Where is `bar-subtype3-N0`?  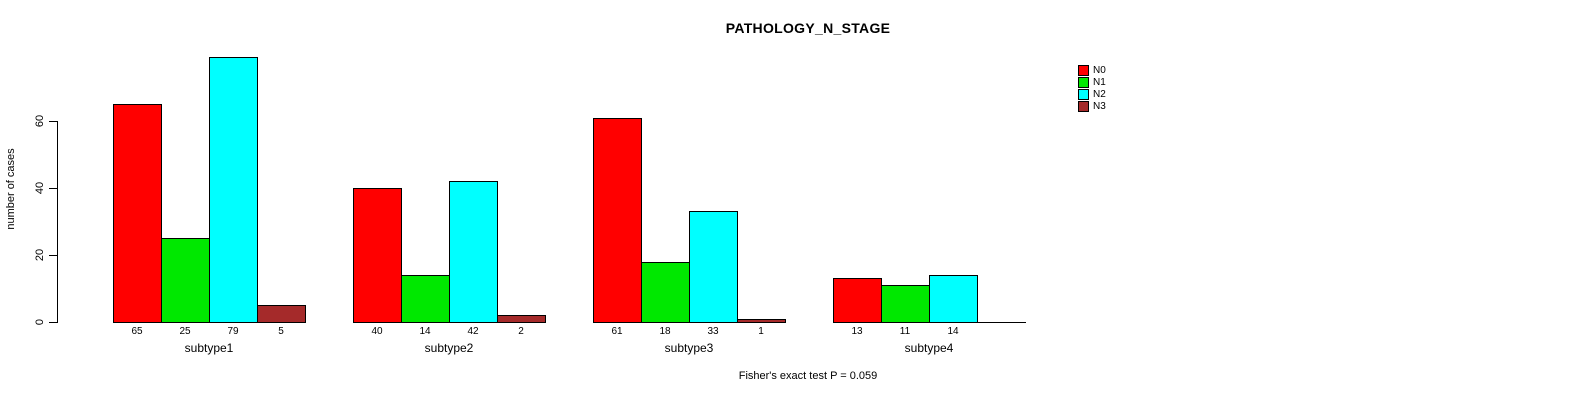
bar-subtype3-N0 is located at coordinates (617, 220).